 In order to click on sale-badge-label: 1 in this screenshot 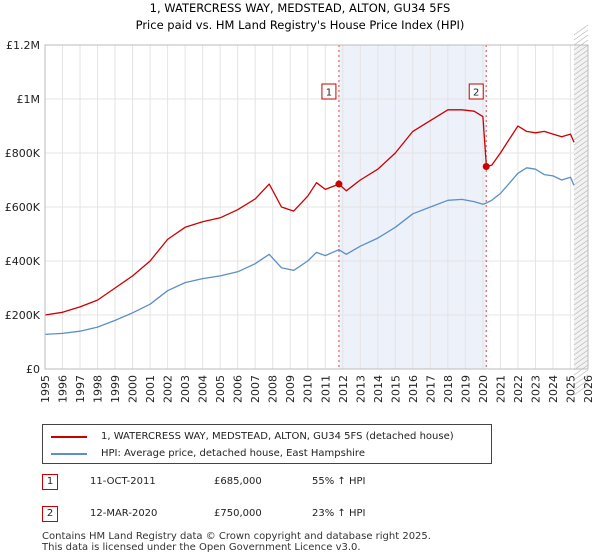, I will do `click(329, 93)`.